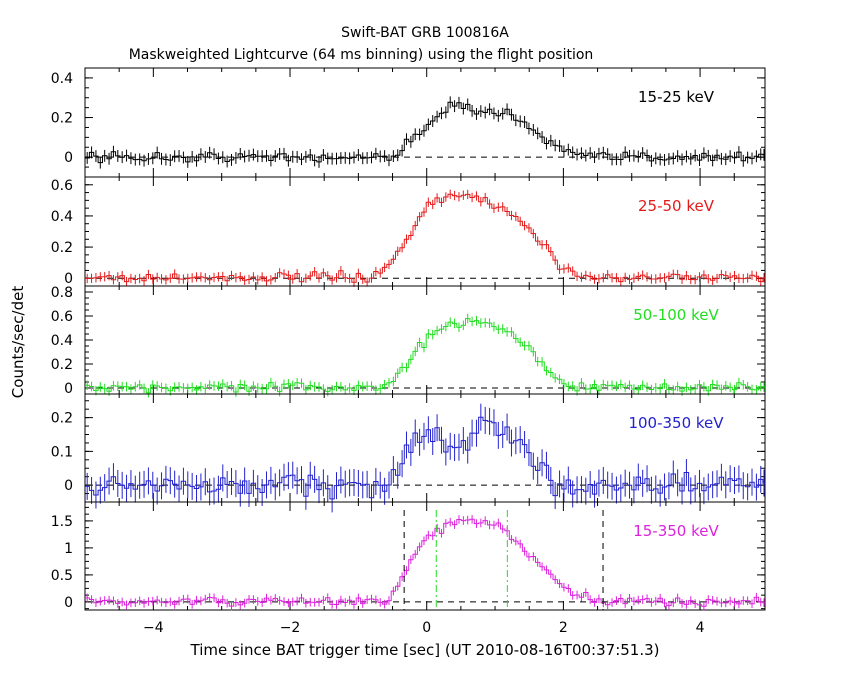 Image resolution: width=850 pixels, height=680 pixels. What do you see at coordinates (676, 206) in the screenshot?
I see `series-label: 25-50 keV` at bounding box center [676, 206].